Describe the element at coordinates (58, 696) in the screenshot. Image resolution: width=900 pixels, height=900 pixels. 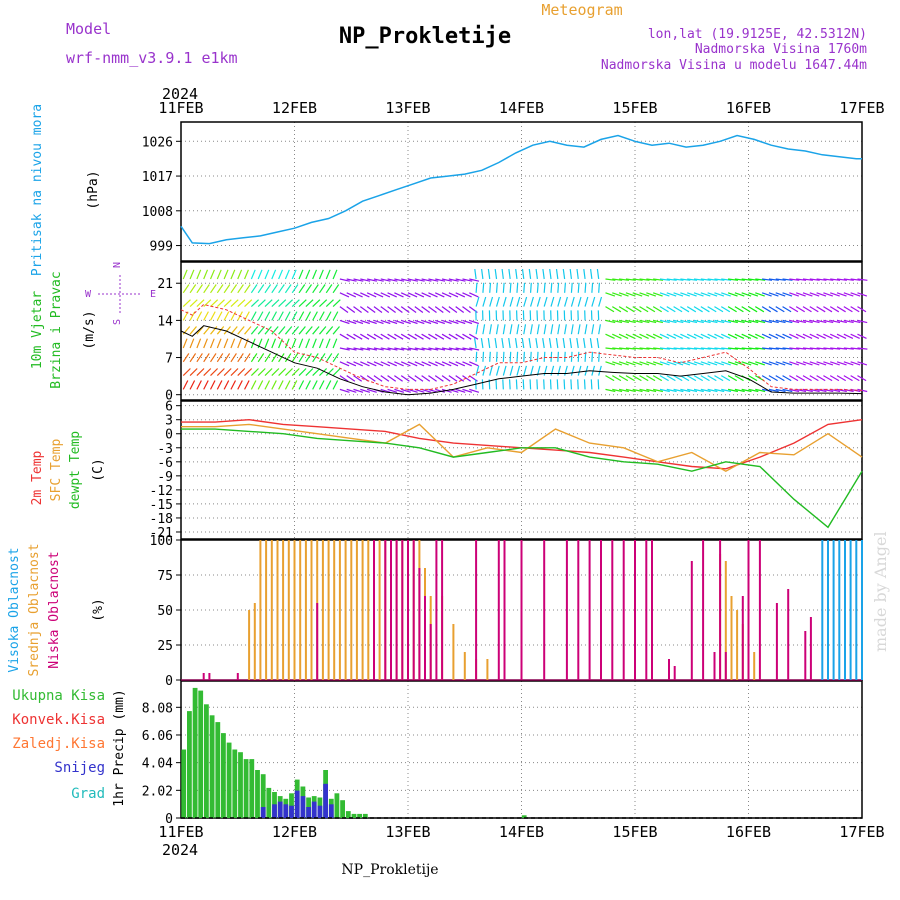
I see `legend-total-rain: Ukupna Kisa` at that location.